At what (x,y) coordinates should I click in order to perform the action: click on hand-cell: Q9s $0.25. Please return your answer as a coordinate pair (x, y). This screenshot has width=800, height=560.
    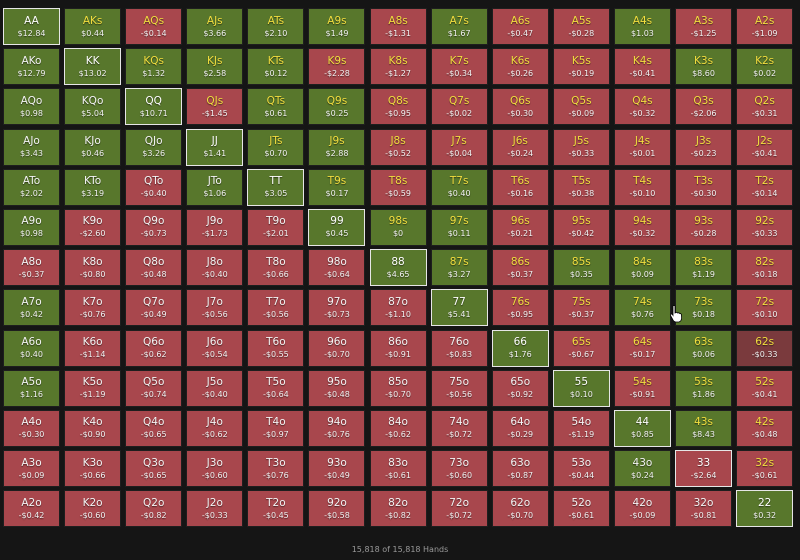
    Looking at the image, I should click on (337, 107).